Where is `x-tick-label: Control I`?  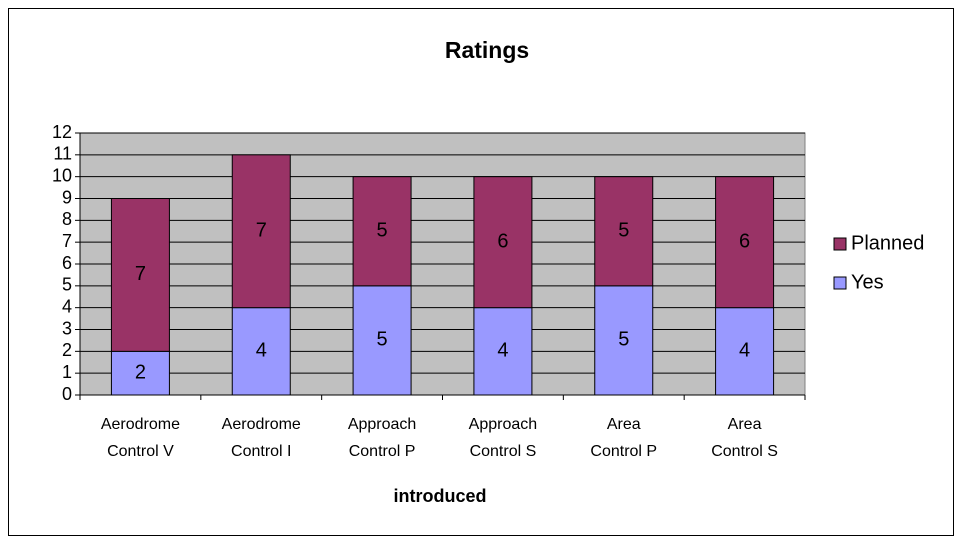 x-tick-label: Control I is located at coordinates (261, 451).